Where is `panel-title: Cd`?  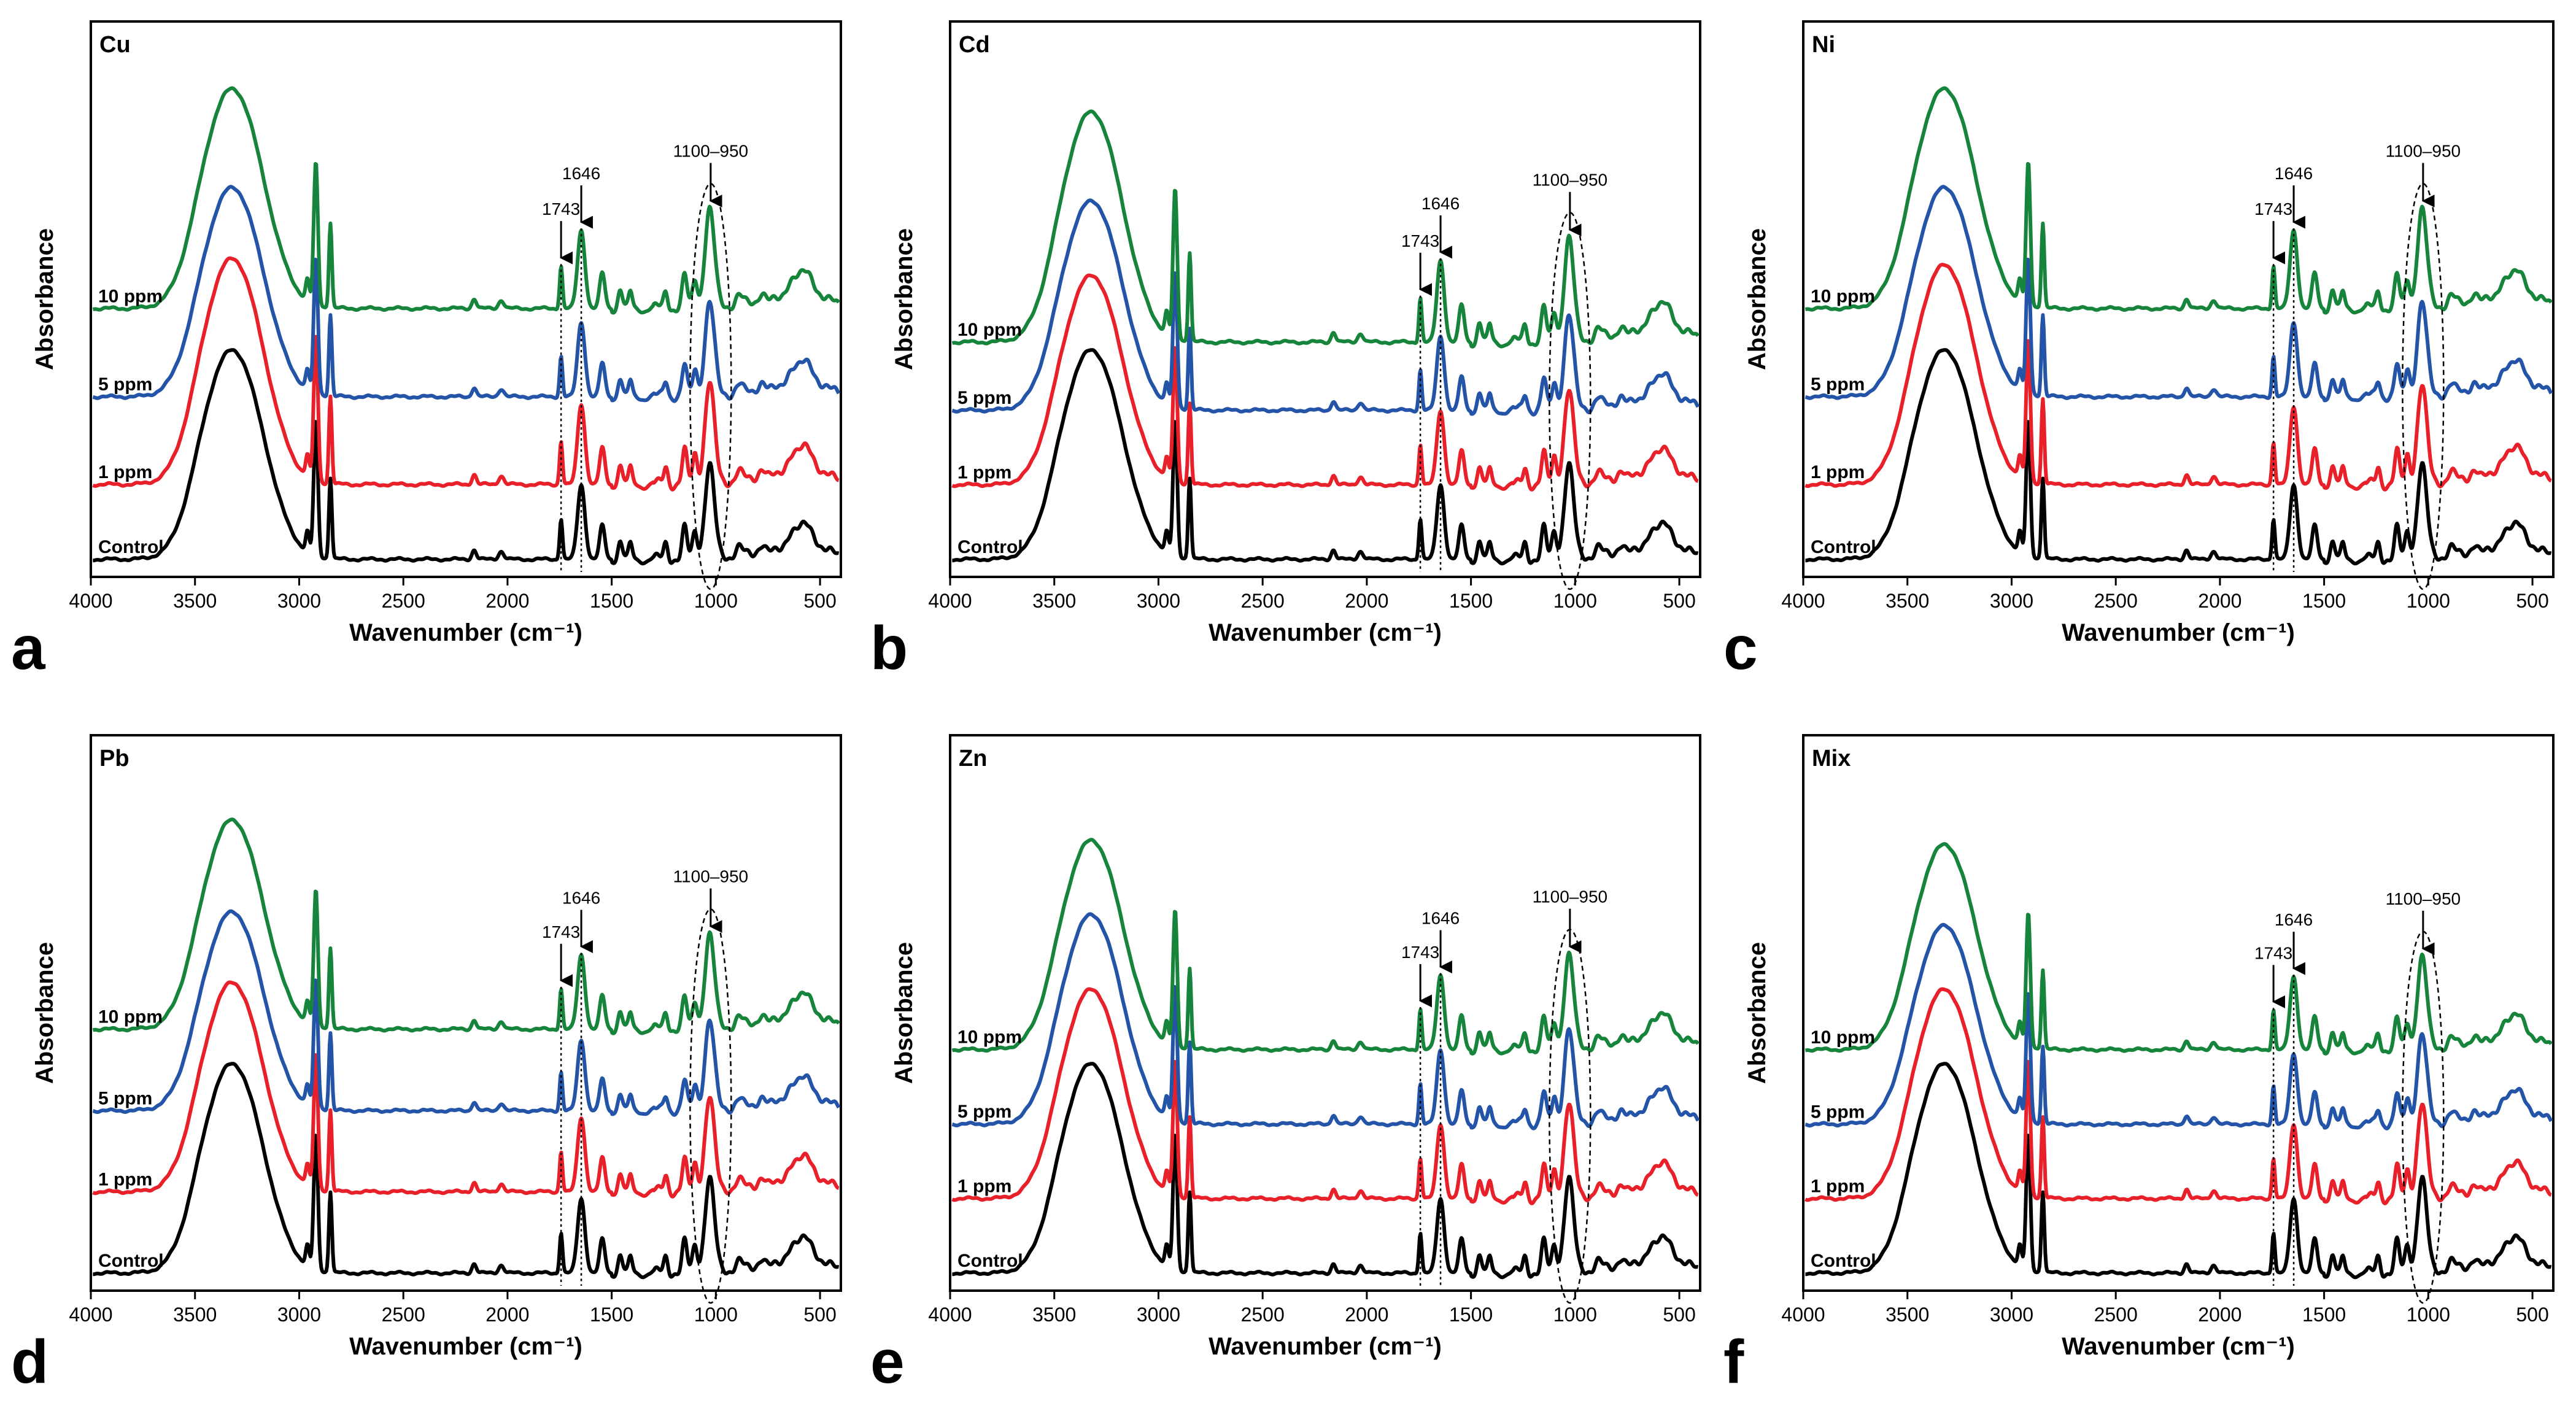 panel-title: Cd is located at coordinates (974, 45).